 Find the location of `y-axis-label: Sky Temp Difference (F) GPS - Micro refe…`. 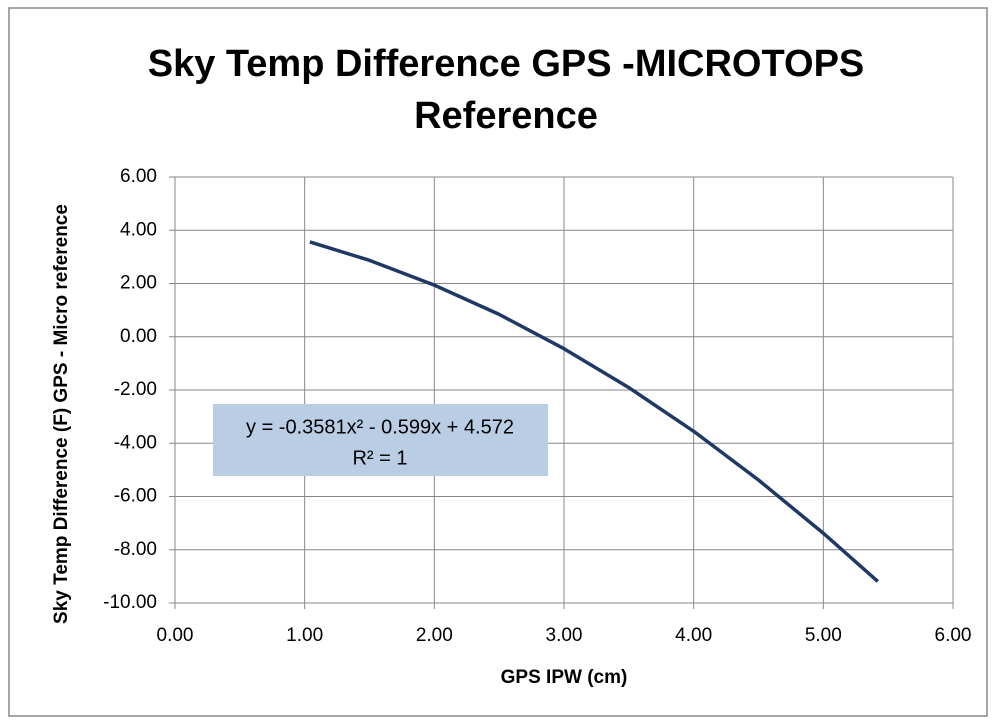

y-axis-label: Sky Temp Difference (F) GPS - Micro refe… is located at coordinates (61, 414).